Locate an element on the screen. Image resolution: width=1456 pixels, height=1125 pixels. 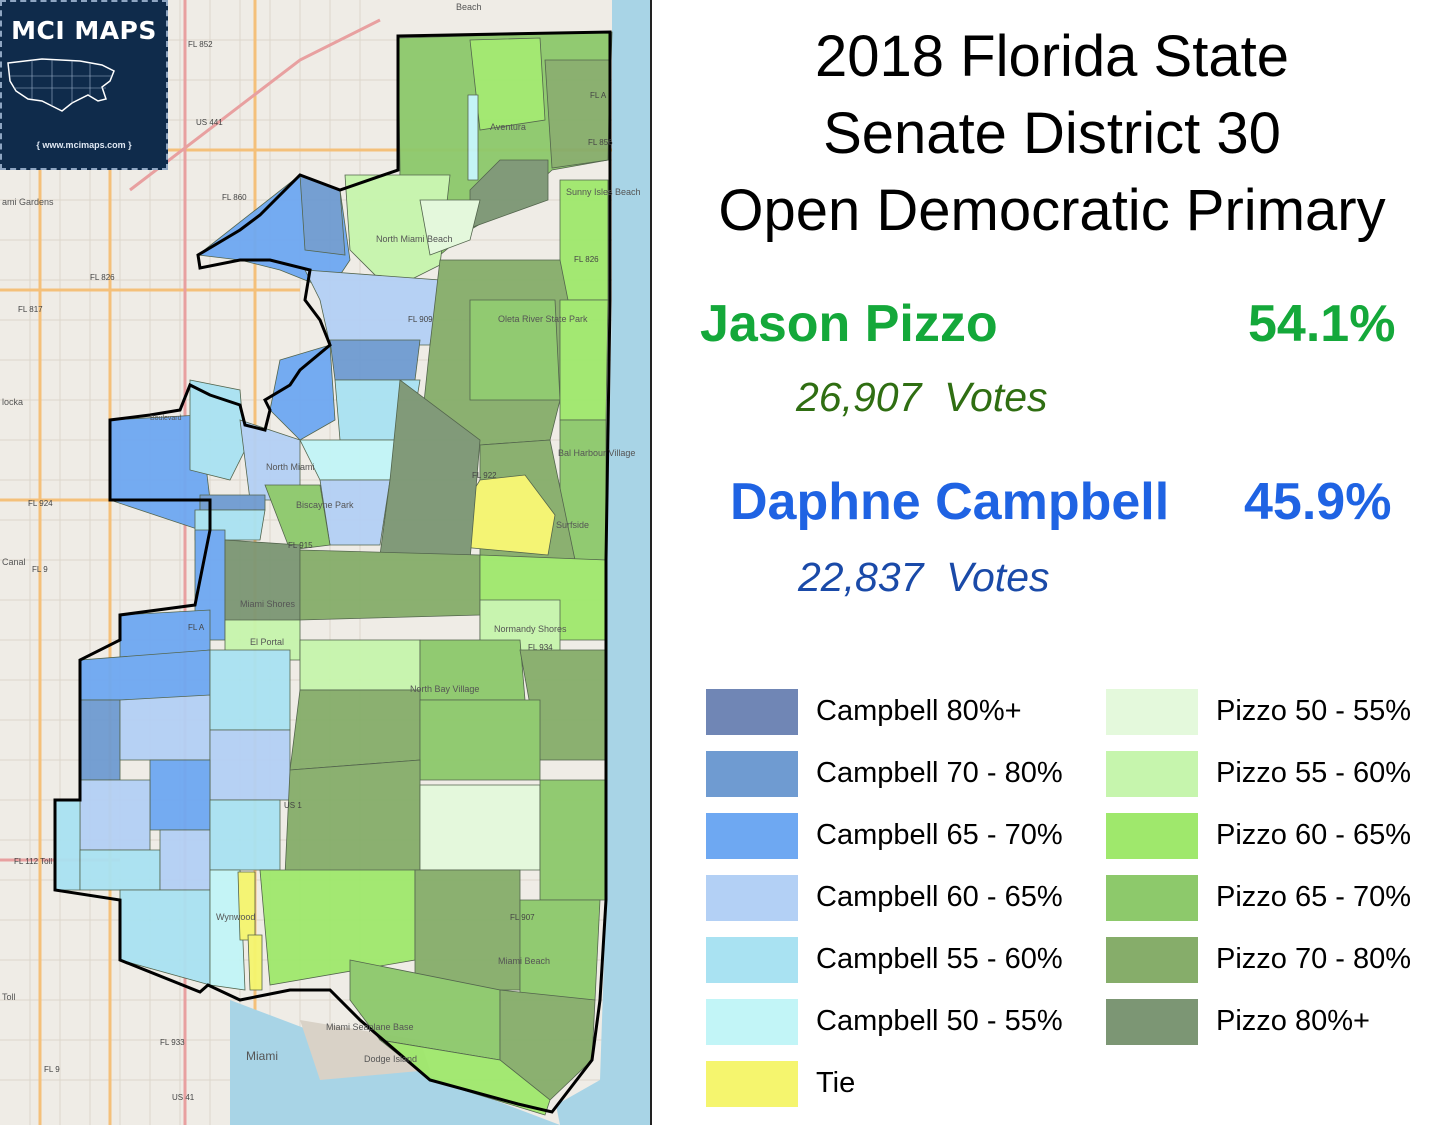
pizzo-pct: 54.1% is located at coordinates (1322, 324).